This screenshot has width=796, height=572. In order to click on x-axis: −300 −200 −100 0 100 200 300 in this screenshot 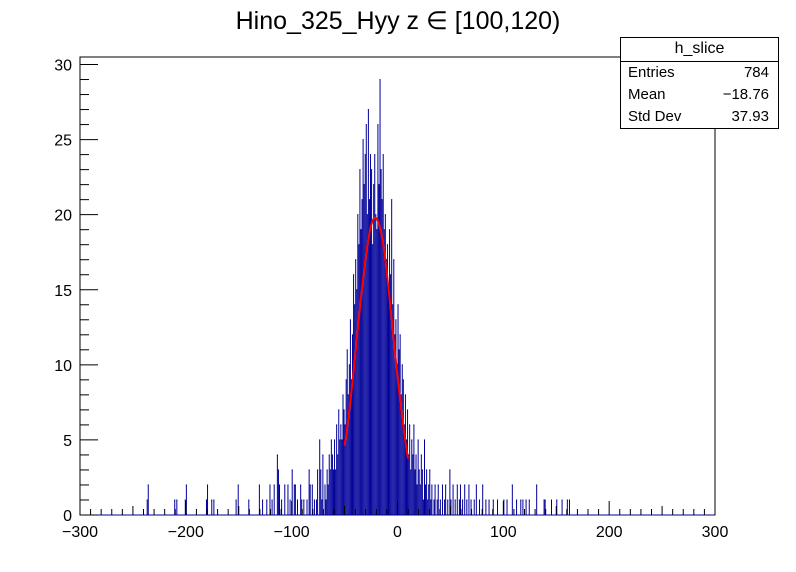, I will do `click(395, 521)`.